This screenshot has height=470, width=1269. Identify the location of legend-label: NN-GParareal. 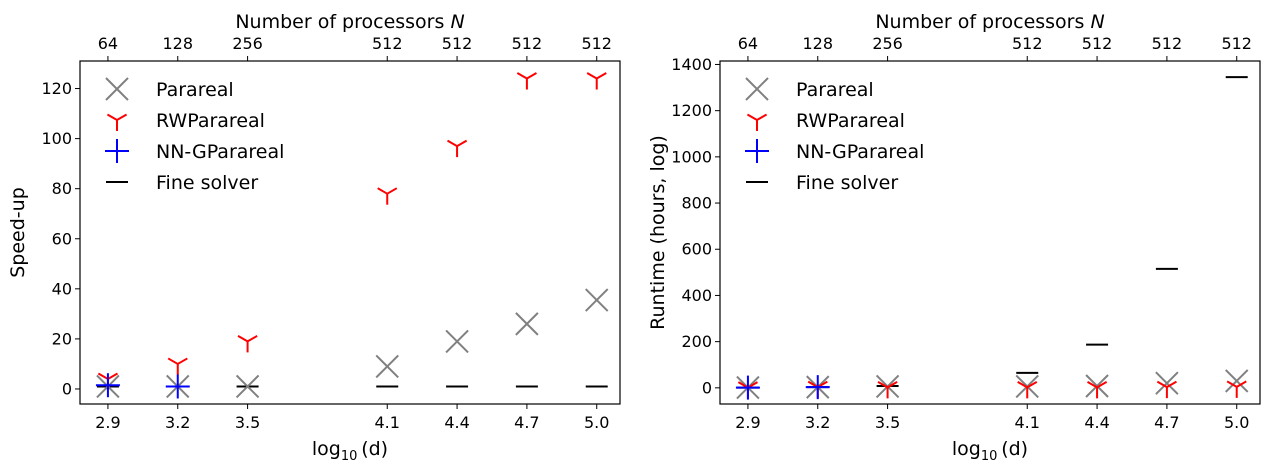
(220, 152).